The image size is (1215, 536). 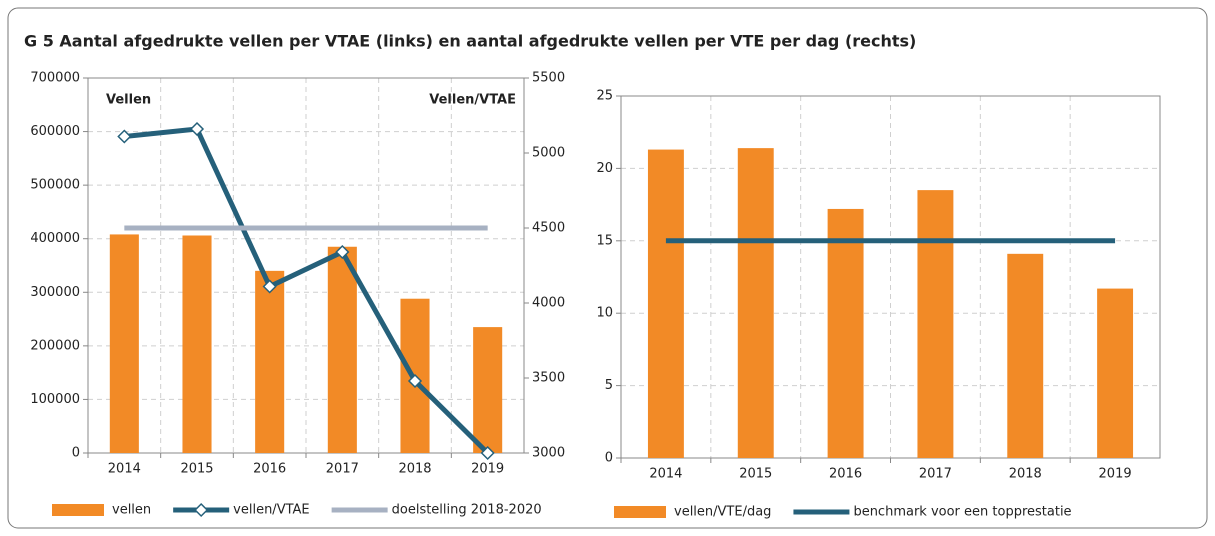 I want to click on y-tick-label: 300000, so click(x=55, y=292).